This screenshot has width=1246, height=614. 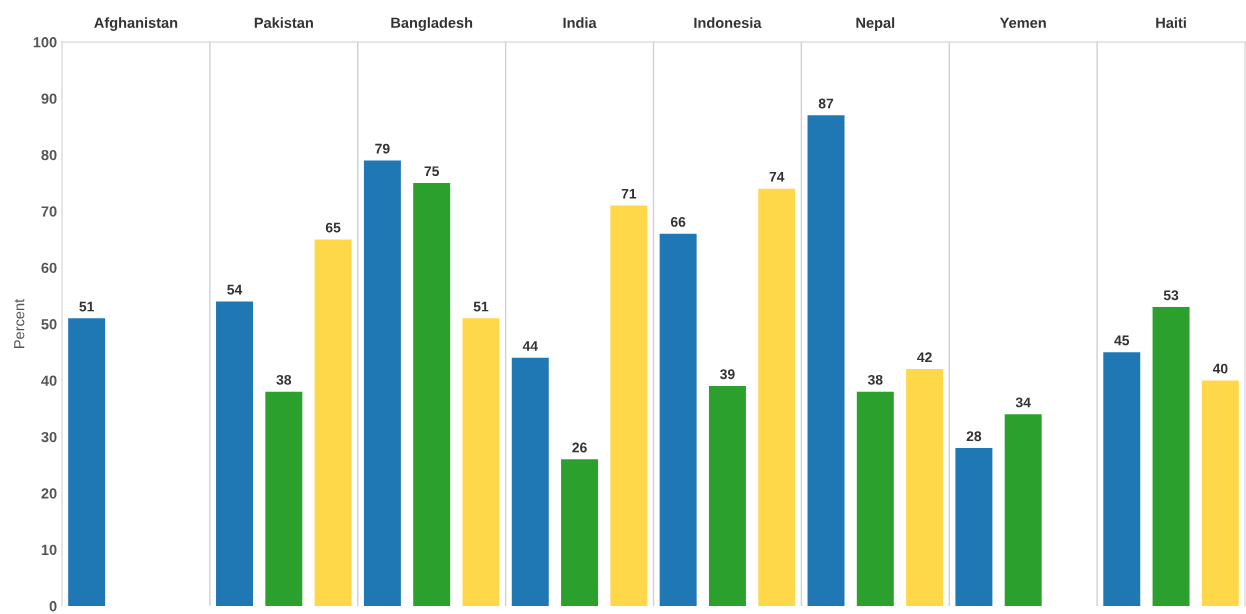 What do you see at coordinates (678, 222) in the screenshot?
I see `data-label: 66` at bounding box center [678, 222].